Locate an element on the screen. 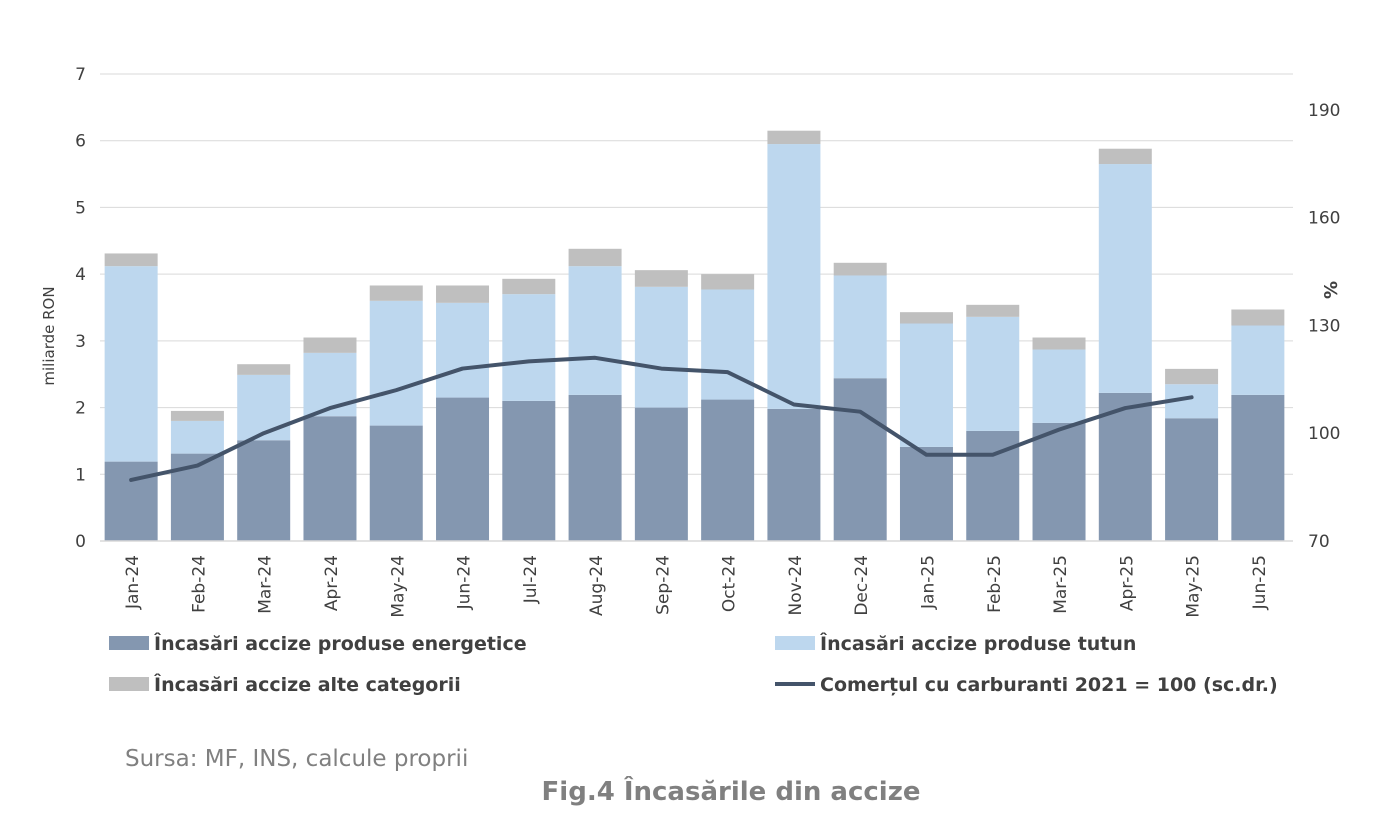  x-tick-label: May-25 is located at coordinates (1194, 586).